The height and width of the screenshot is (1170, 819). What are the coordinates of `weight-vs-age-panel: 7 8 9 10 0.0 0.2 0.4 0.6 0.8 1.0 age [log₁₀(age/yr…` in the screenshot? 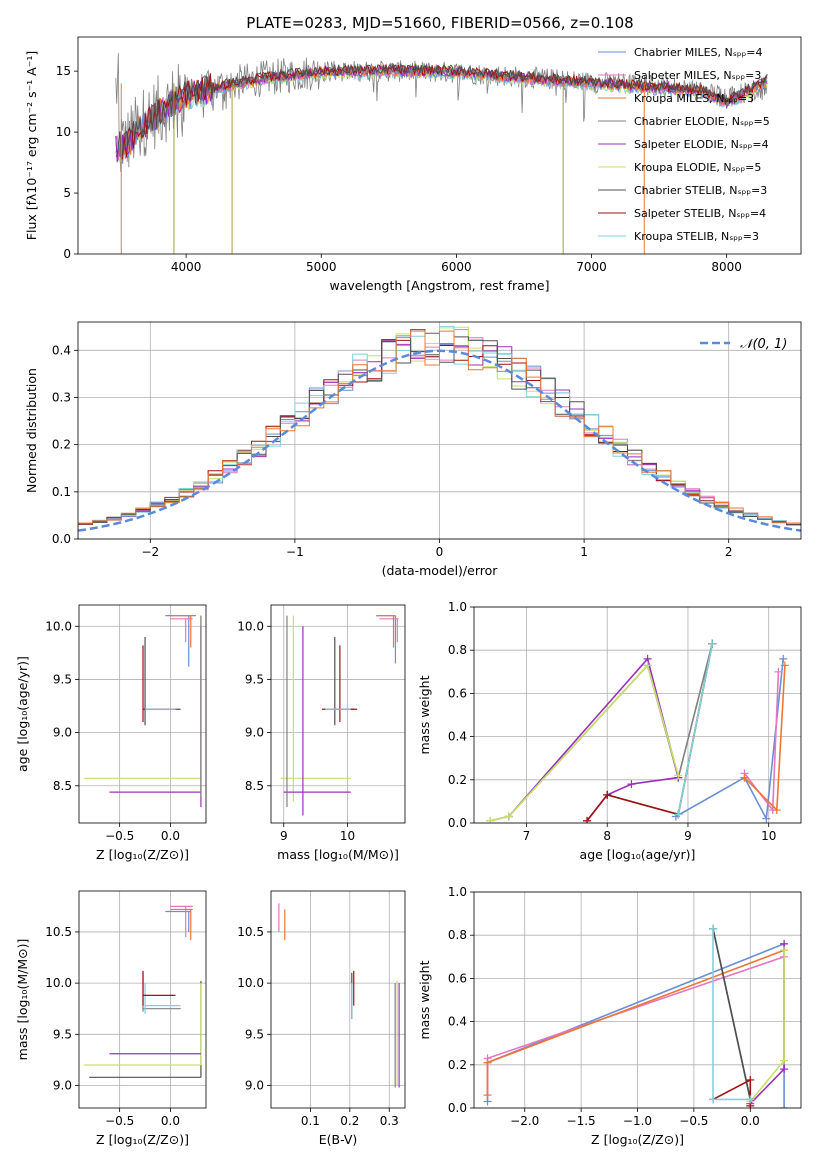 It's located at (609, 731).